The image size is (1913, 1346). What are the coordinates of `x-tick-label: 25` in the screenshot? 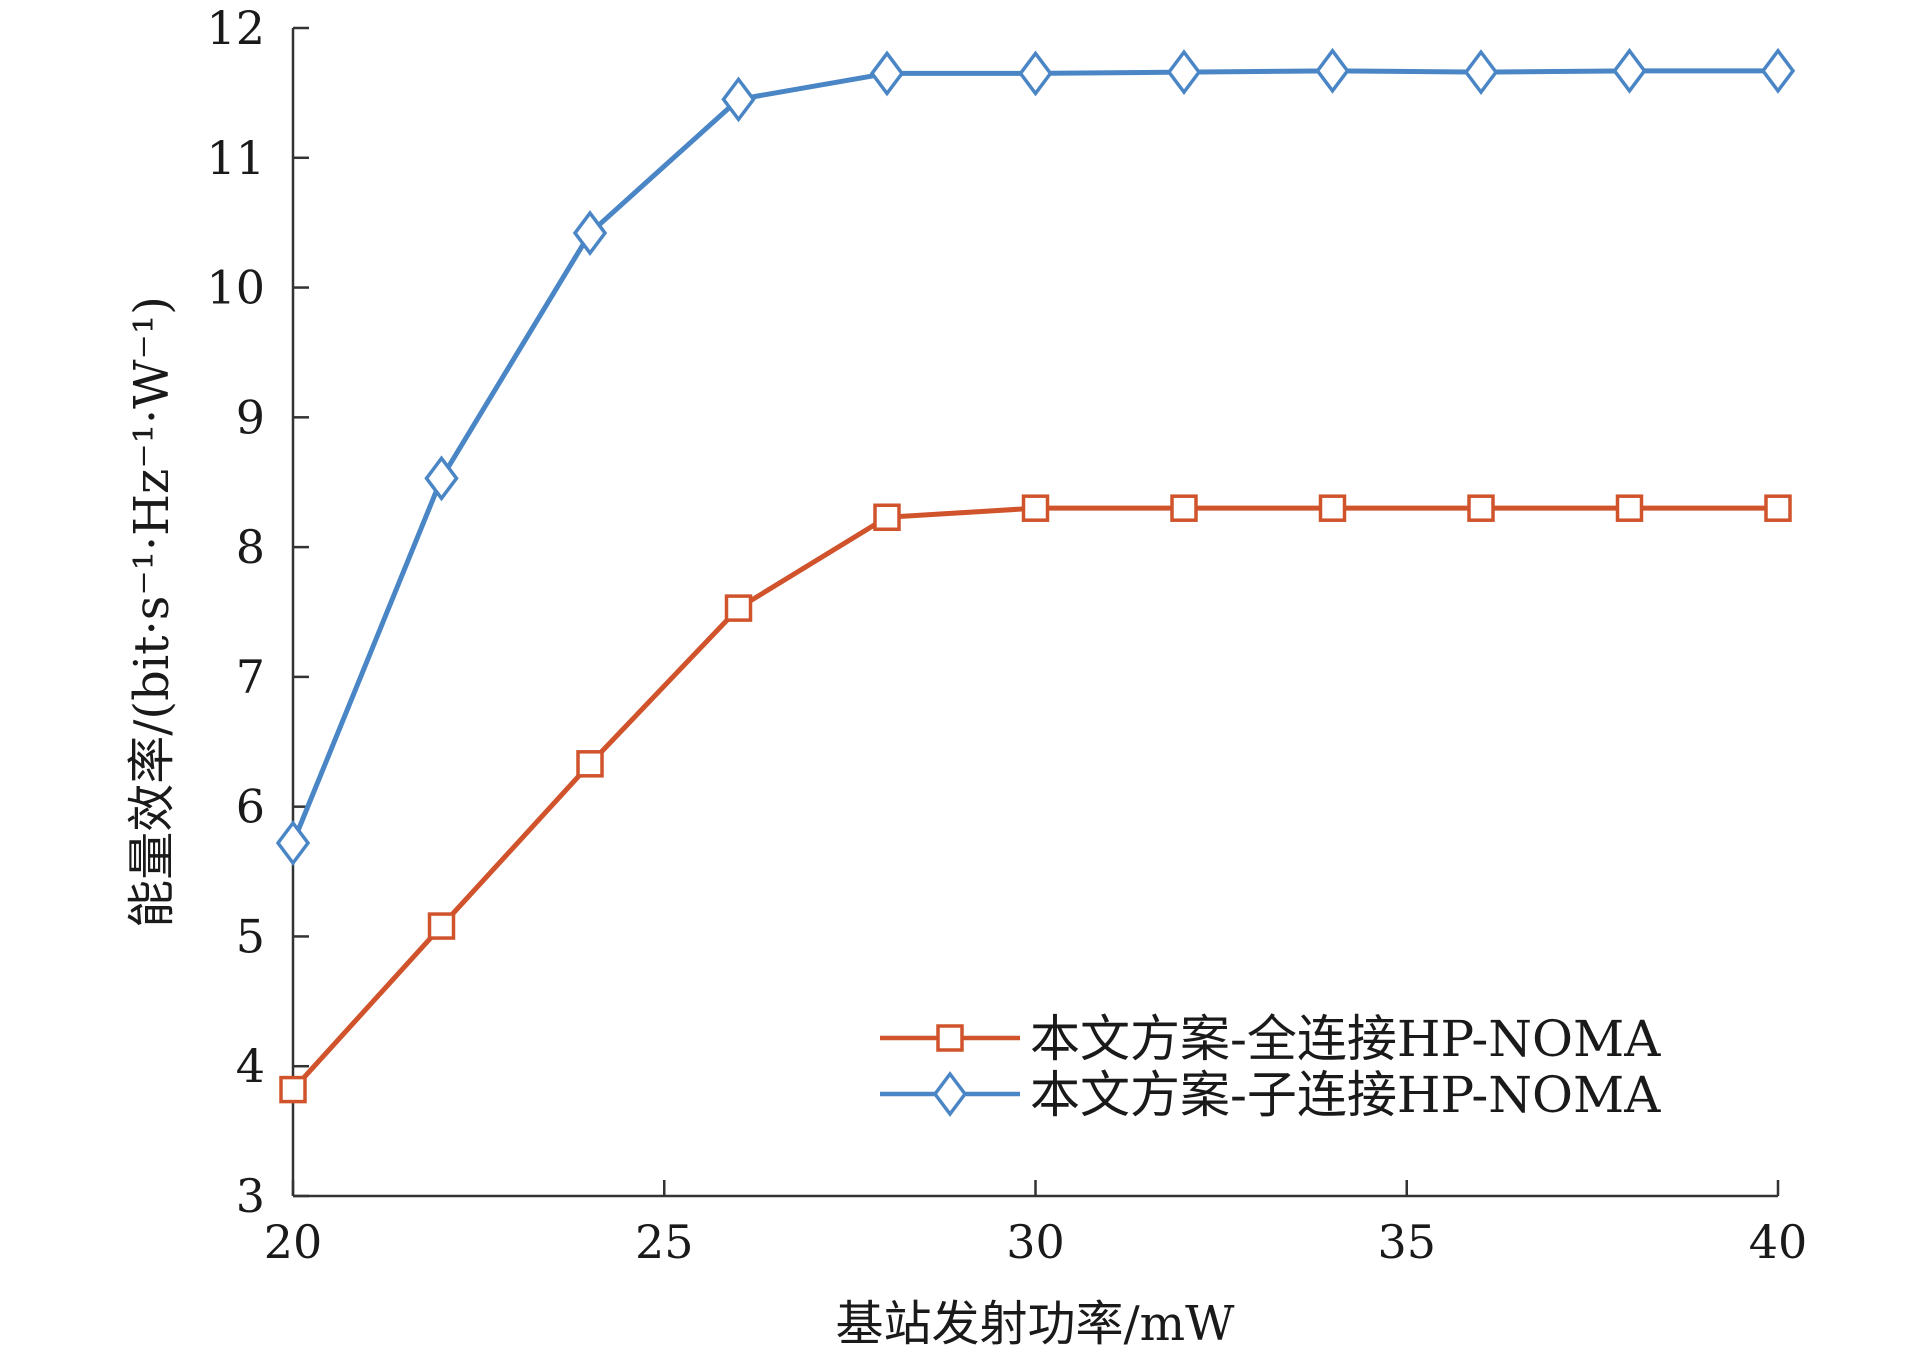 It's located at (664, 1242).